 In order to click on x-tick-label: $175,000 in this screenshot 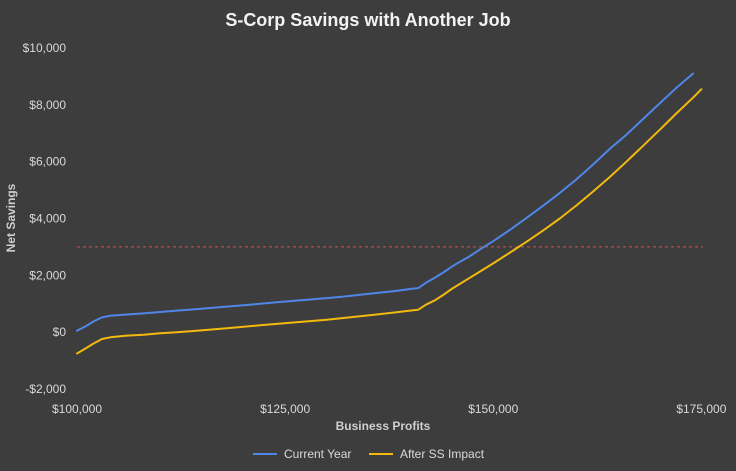, I will do `click(701, 409)`.